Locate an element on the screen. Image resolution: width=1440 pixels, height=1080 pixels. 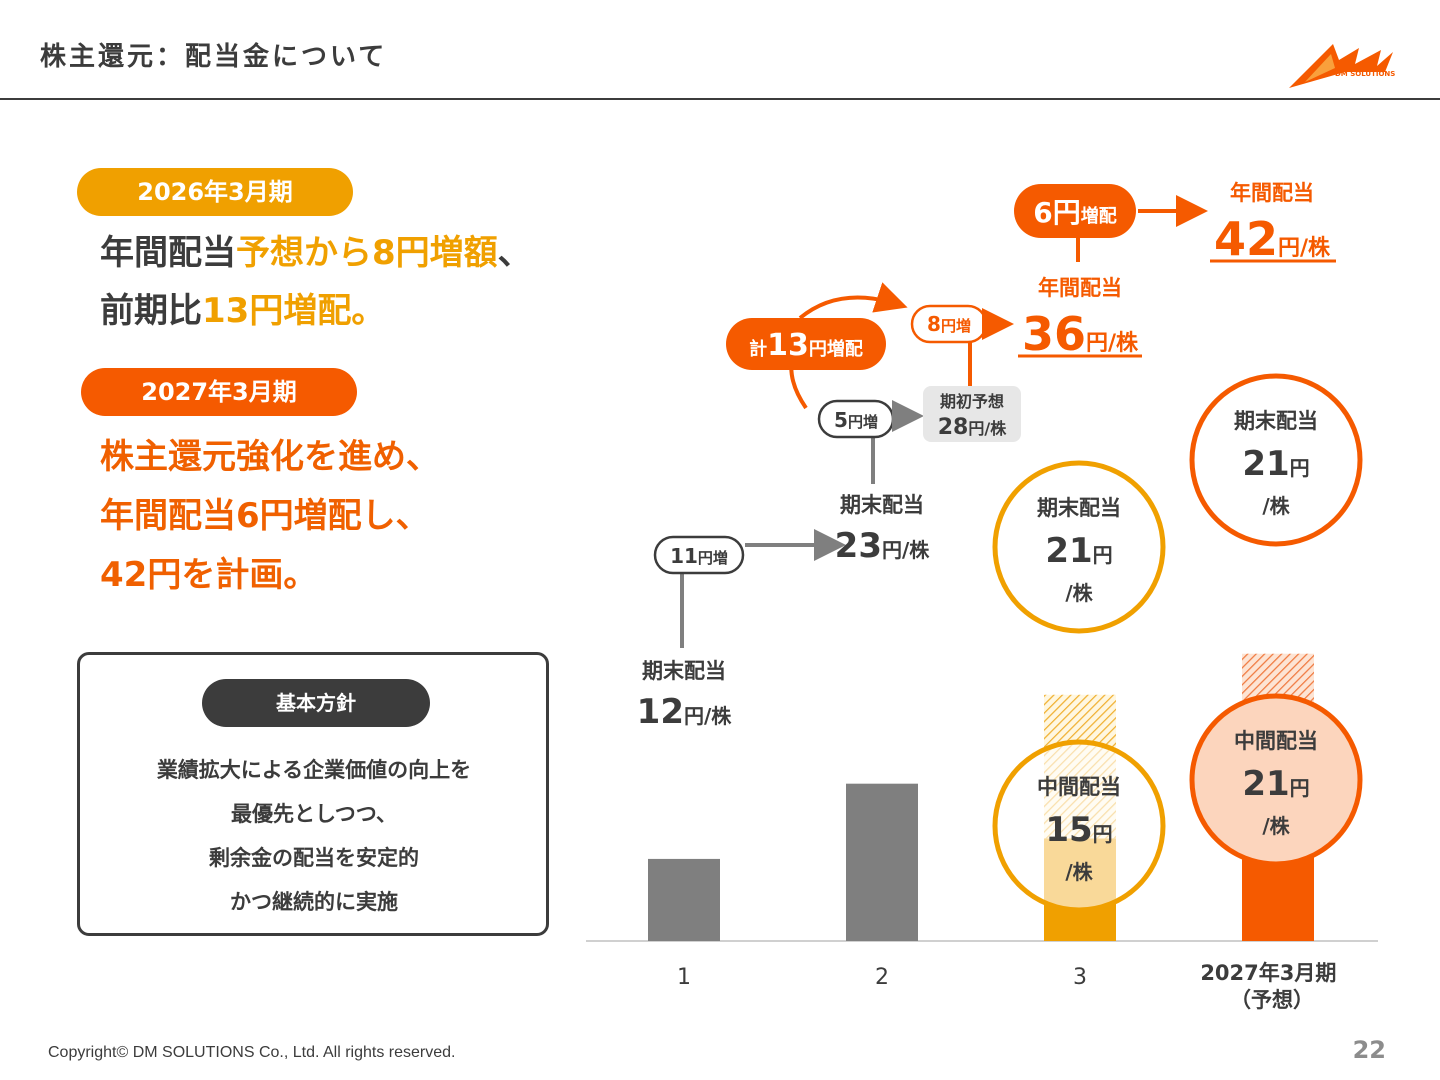
fy2027-label: 2027年3月期 is located at coordinates (219, 392).